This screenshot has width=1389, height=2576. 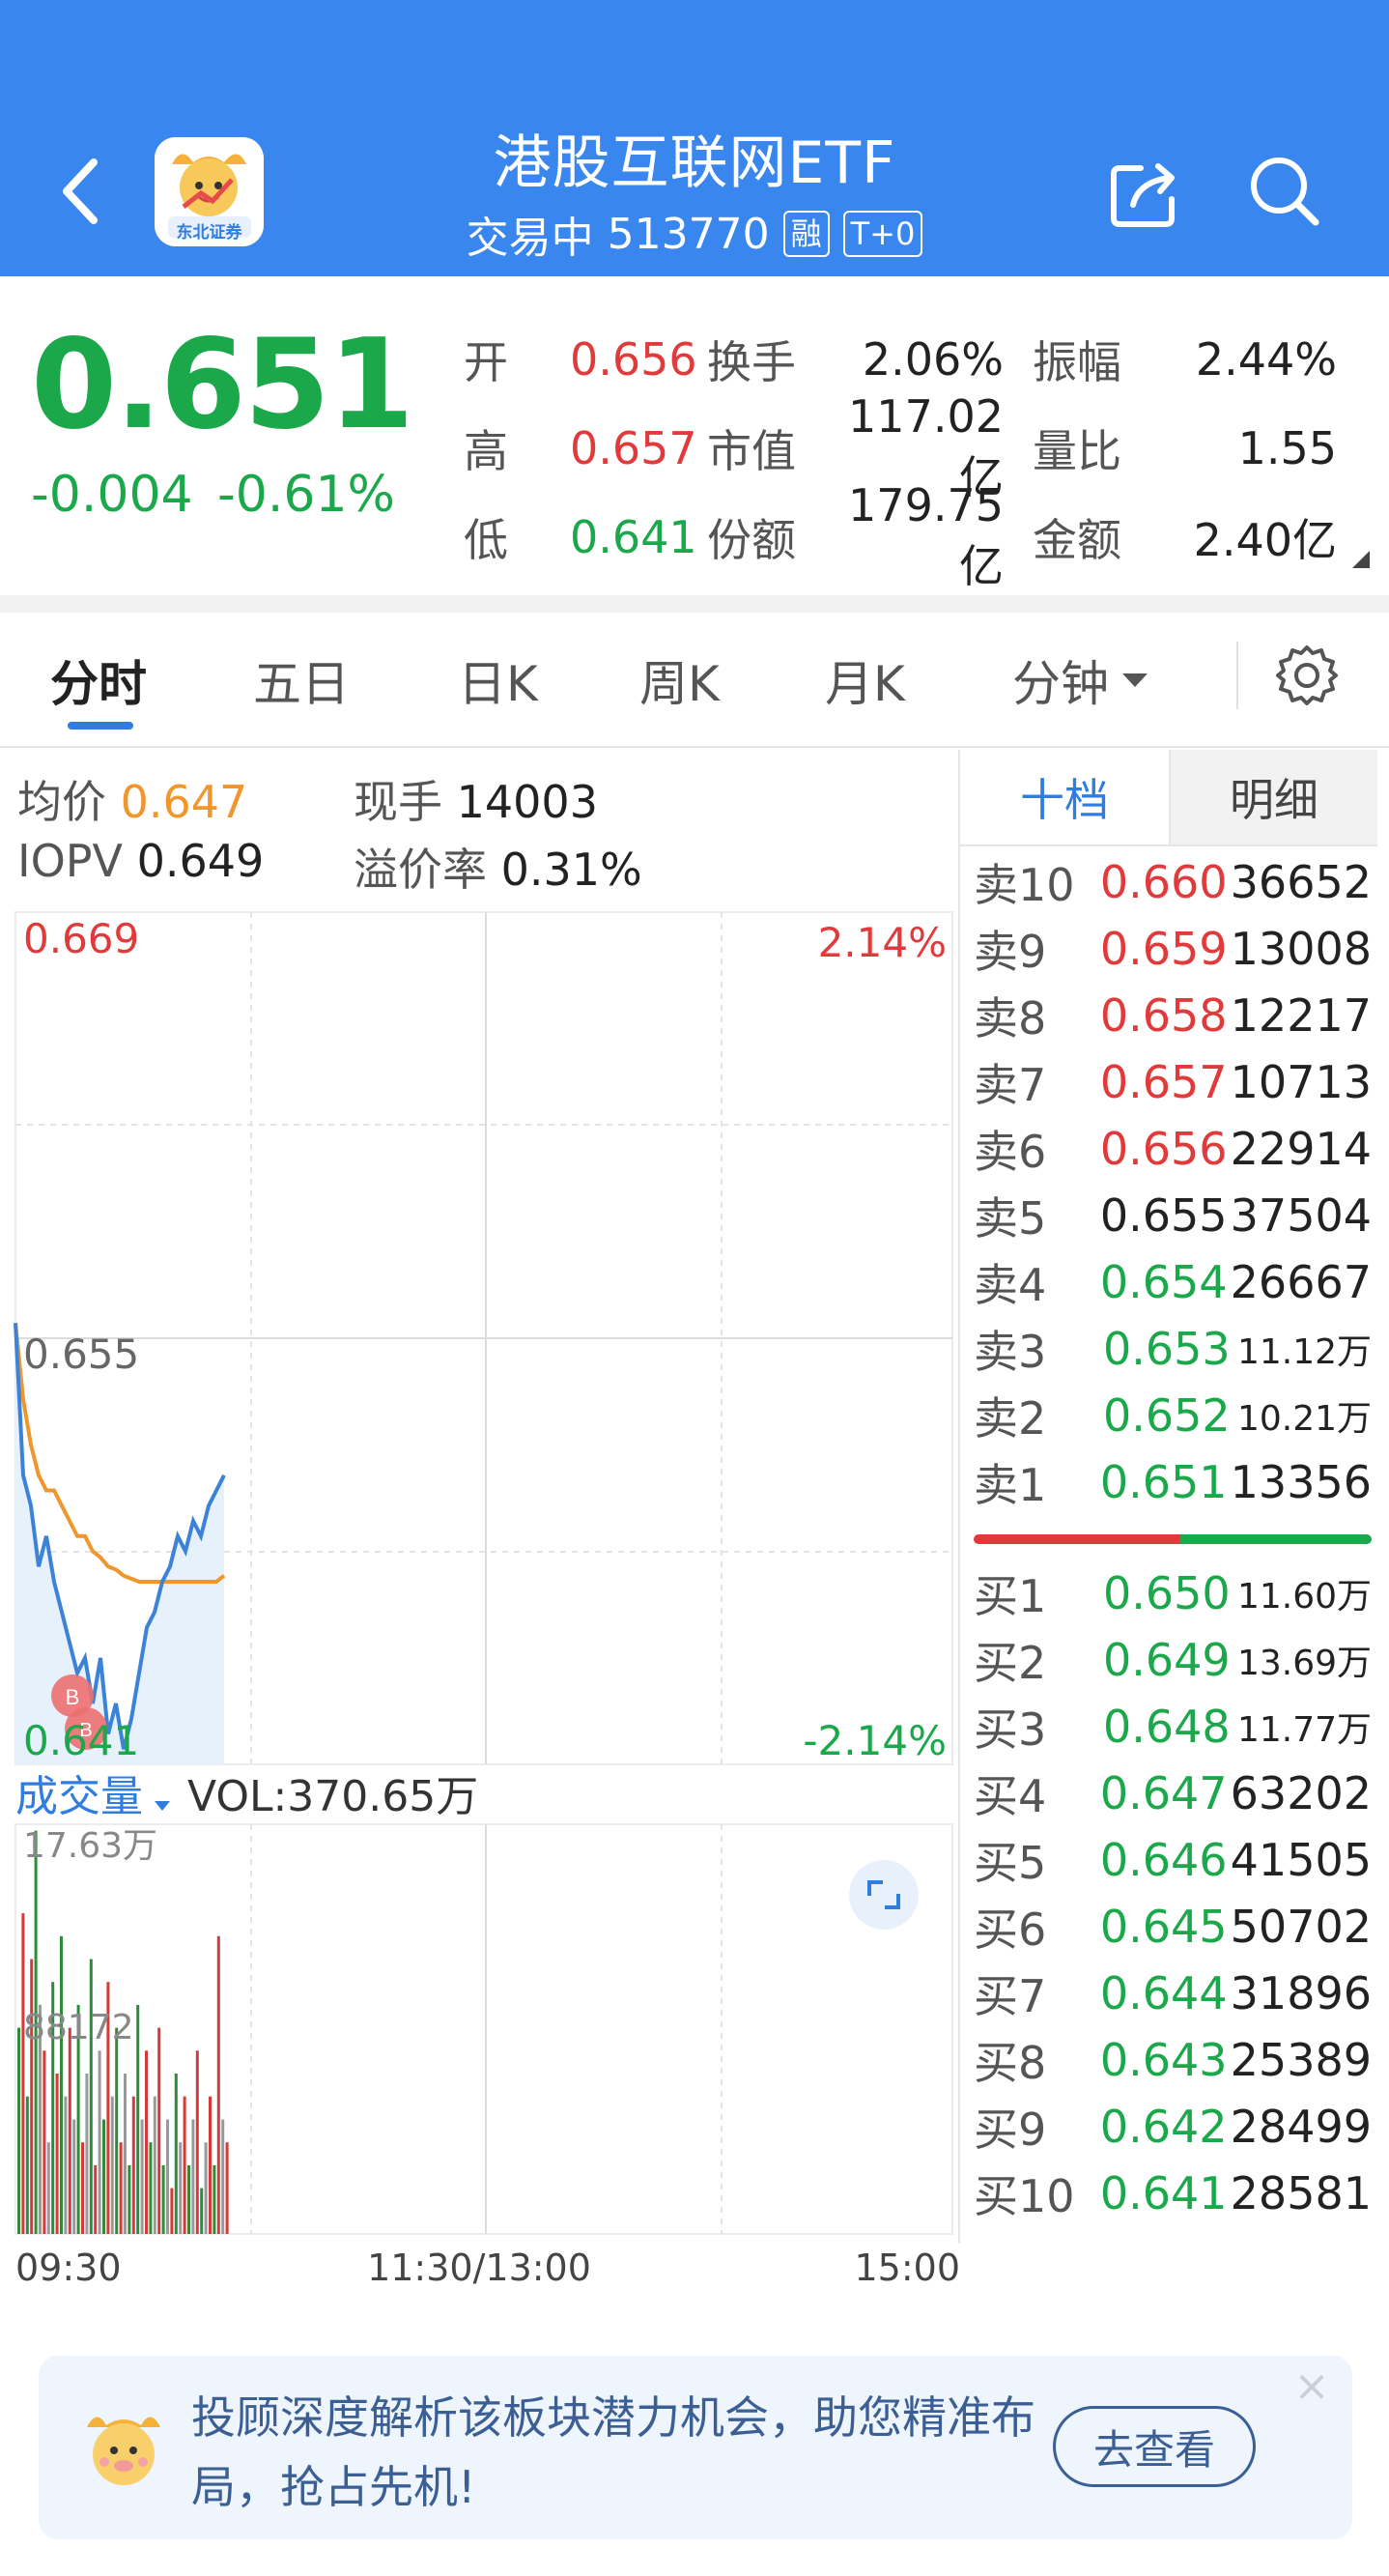 What do you see at coordinates (1173, 1993) in the screenshot?
I see `bid-level-row: 买7 0.644 31896` at bounding box center [1173, 1993].